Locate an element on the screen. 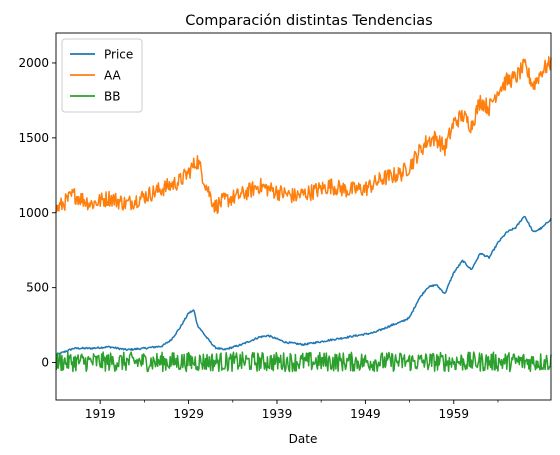 This screenshot has height=455, width=560. chart-title: Comparación distintas Tendencias is located at coordinates (308, 21).